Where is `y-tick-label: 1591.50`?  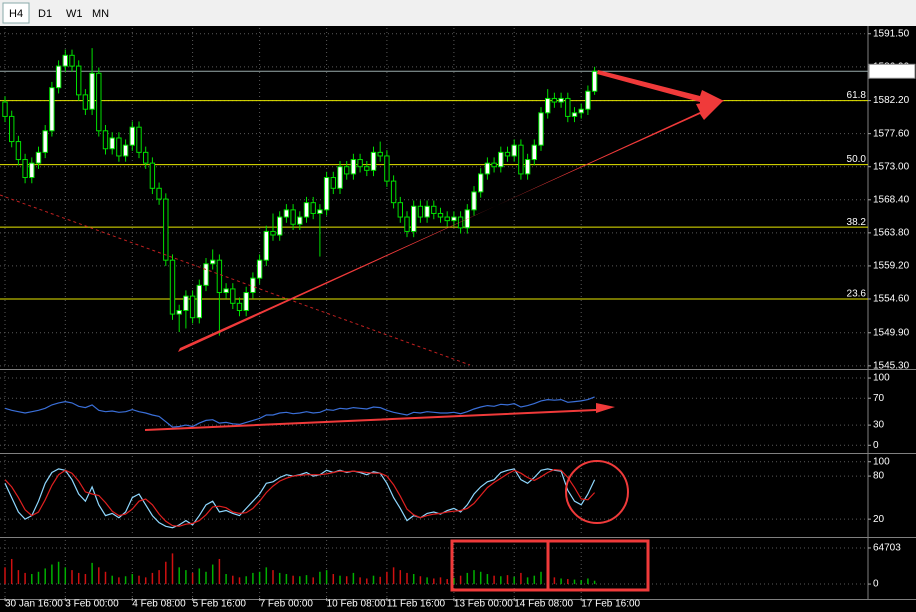
y-tick-label: 1591.50 is located at coordinates (891, 33).